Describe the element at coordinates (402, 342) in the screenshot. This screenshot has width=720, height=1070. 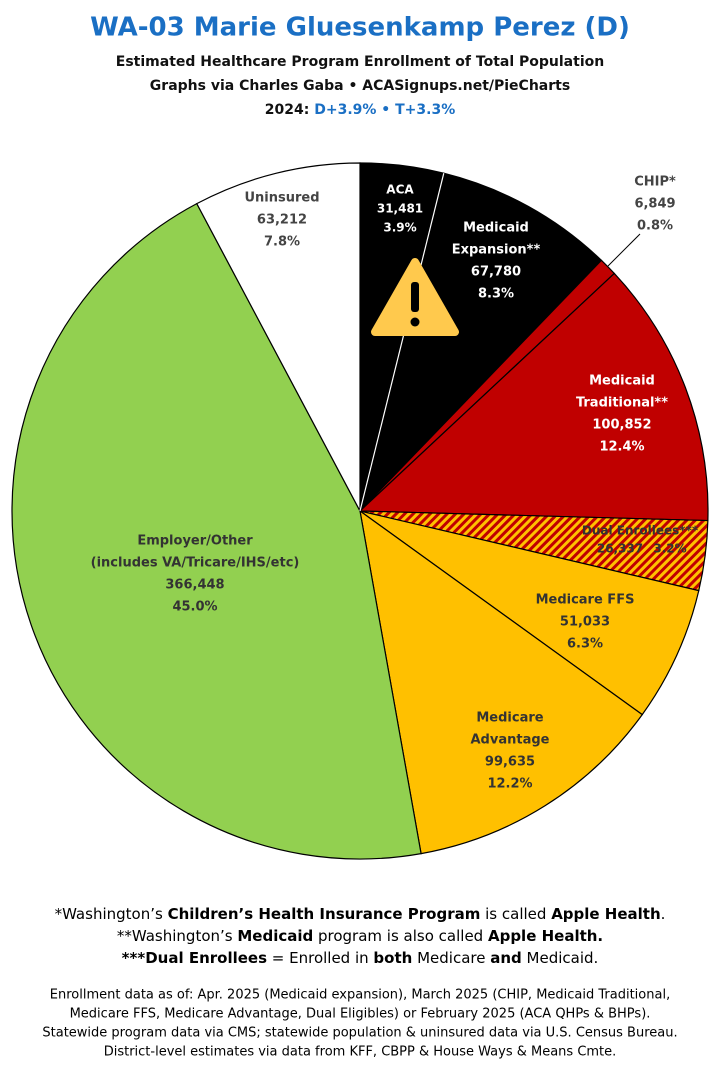
I see `slice-divider` at that location.